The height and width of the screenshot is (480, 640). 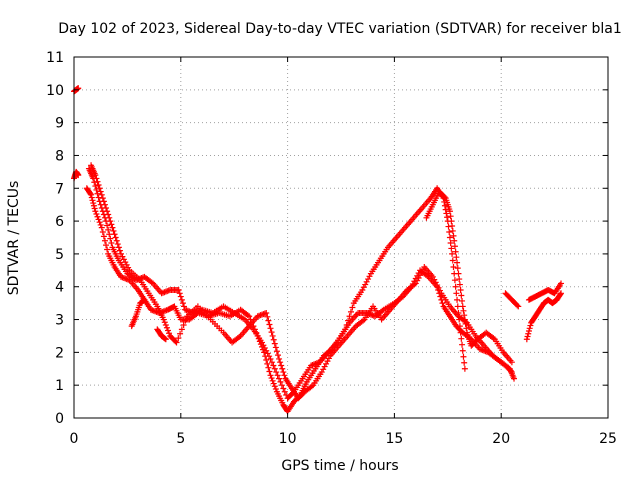 What do you see at coordinates (59, 353) in the screenshot?
I see `y-tick-label: 2` at bounding box center [59, 353].